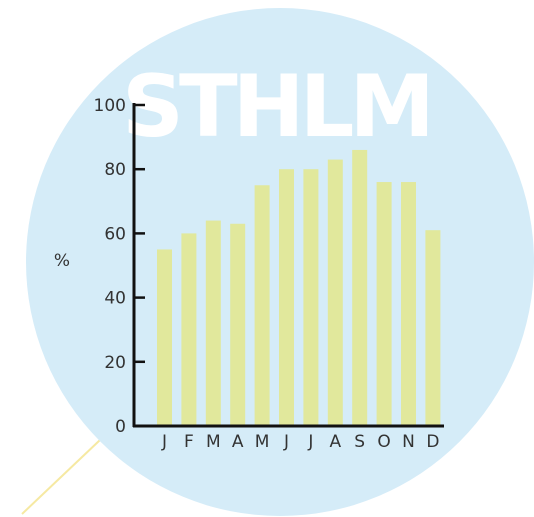 This screenshot has width=534, height=517. What do you see at coordinates (213, 442) in the screenshot?
I see `x-category-label-3: M` at bounding box center [213, 442].